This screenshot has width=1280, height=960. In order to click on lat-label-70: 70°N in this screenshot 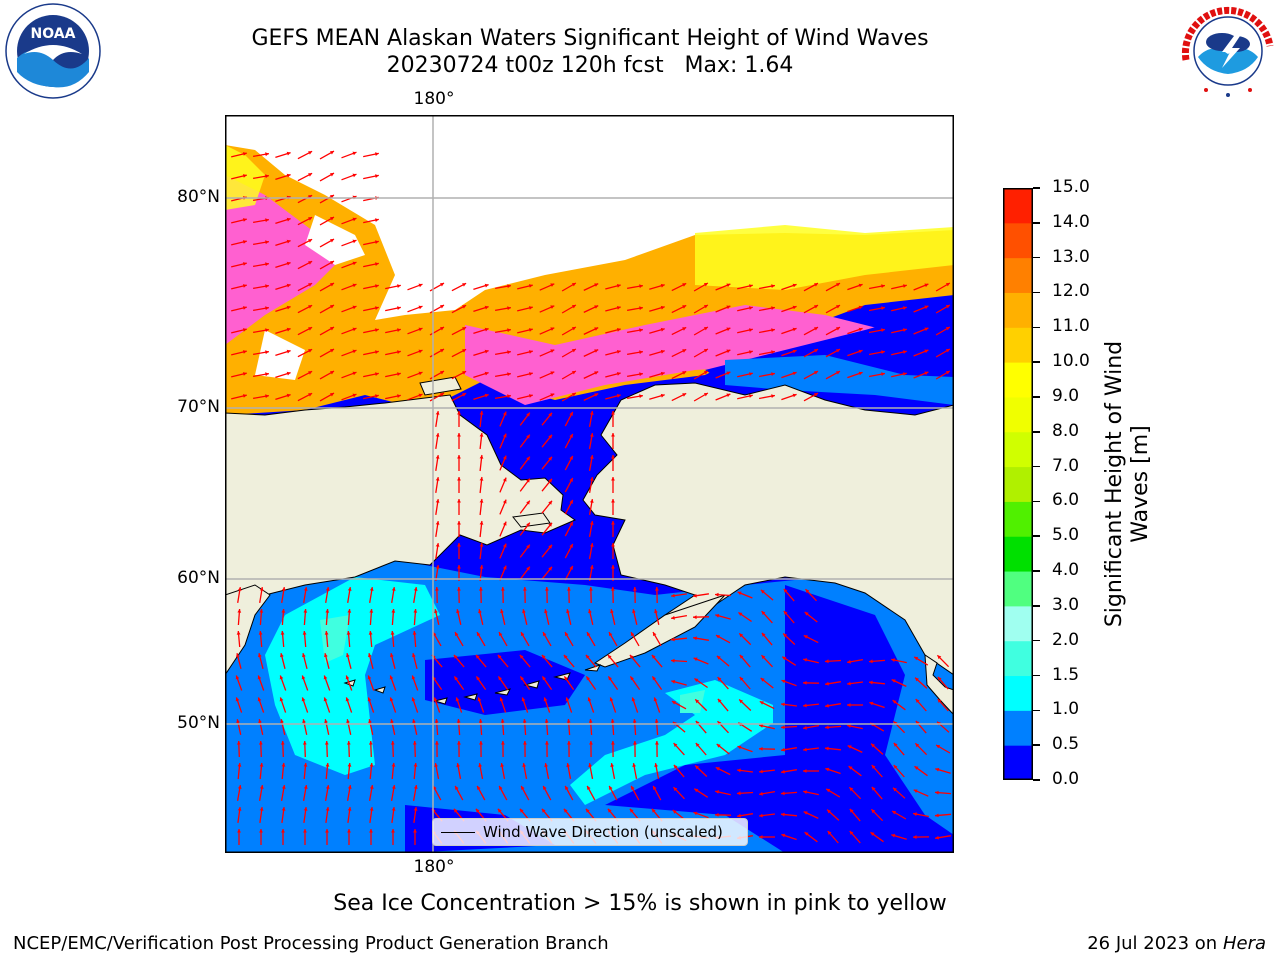, I will do `click(198, 407)`.